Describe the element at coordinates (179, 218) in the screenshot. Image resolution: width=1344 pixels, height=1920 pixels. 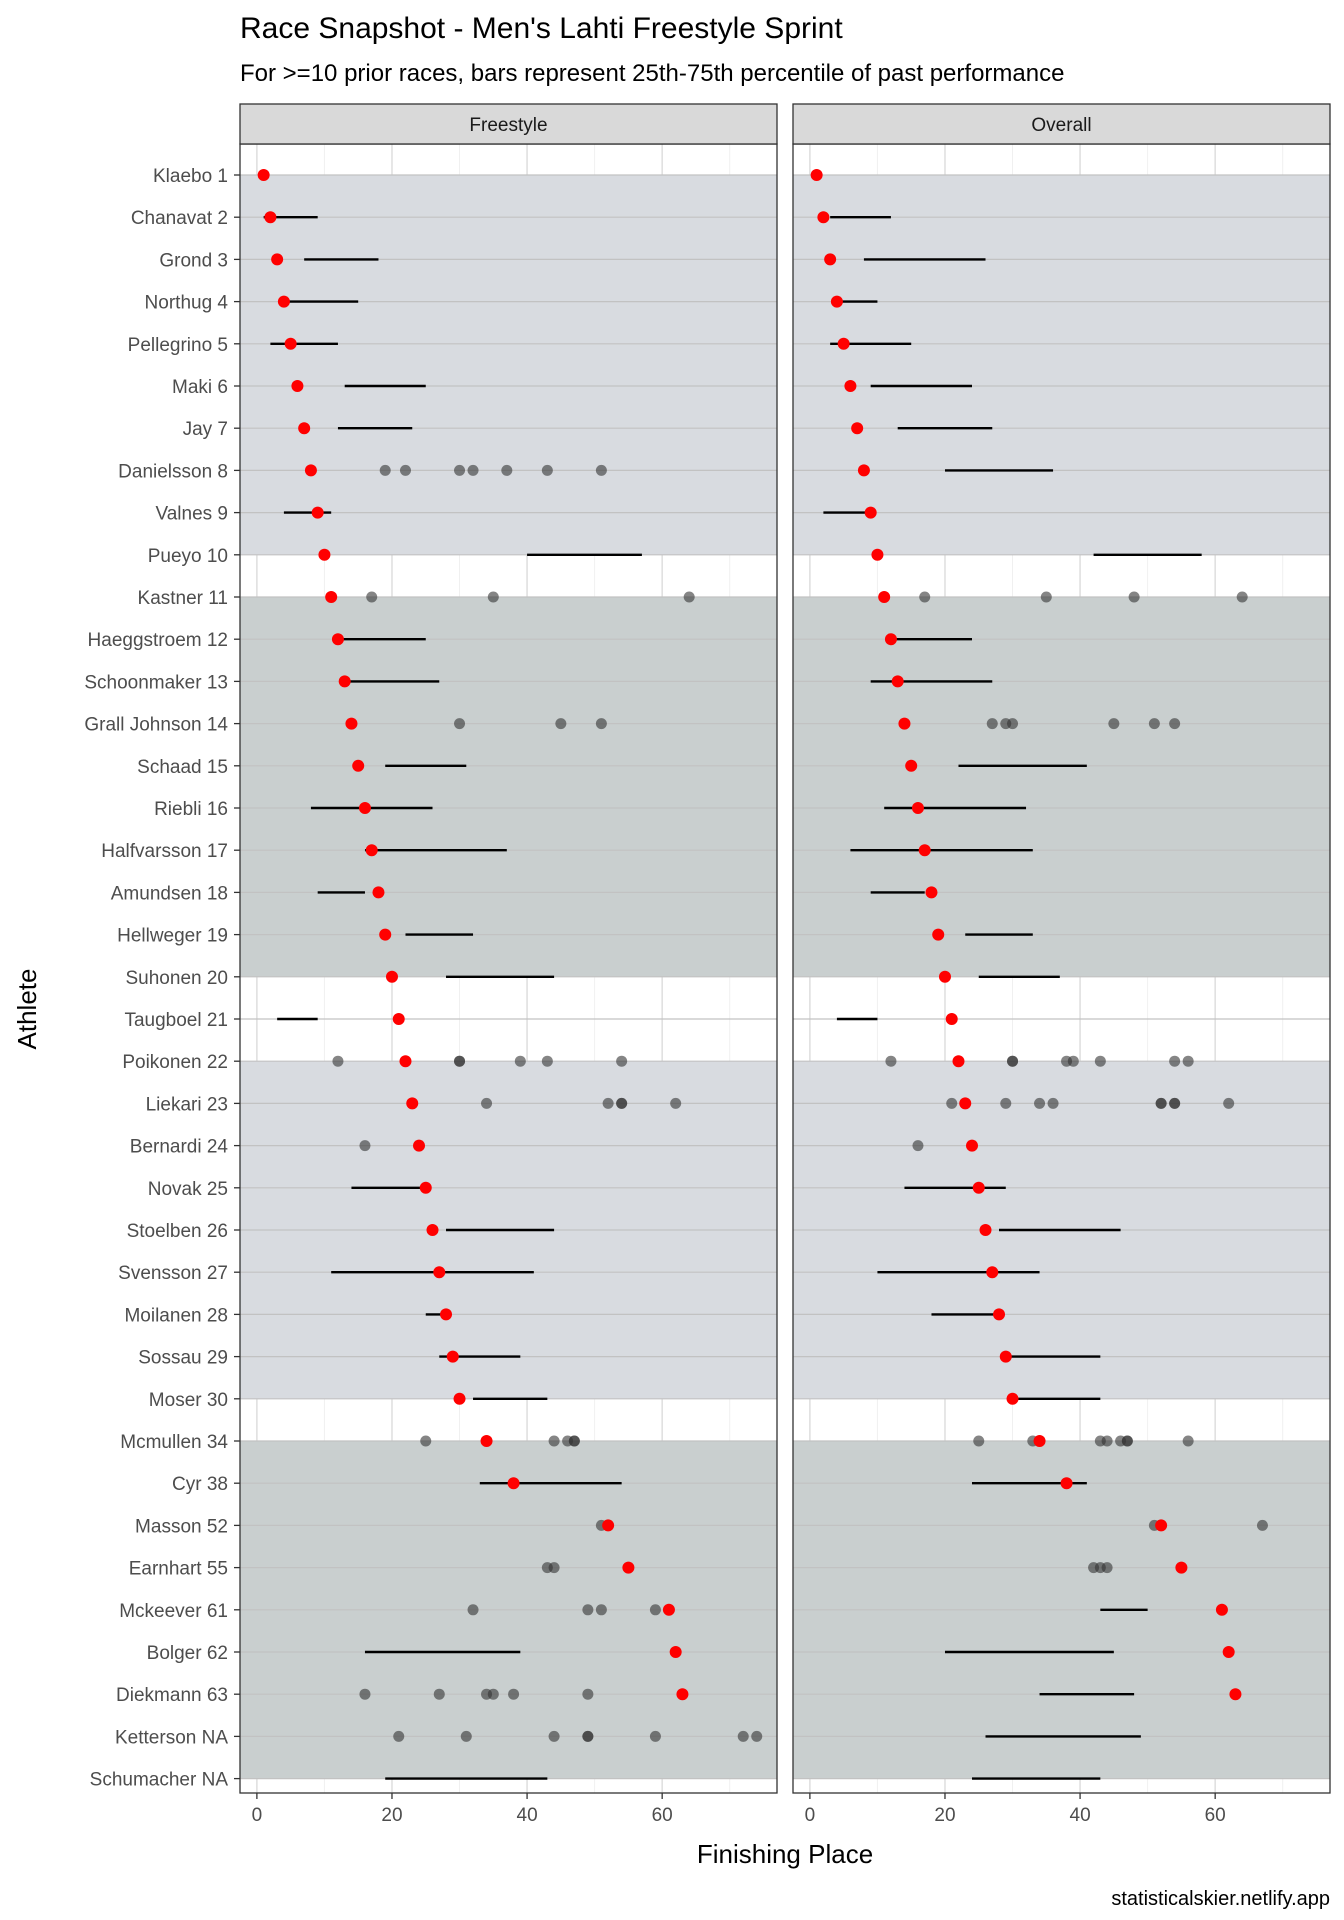
I see `y-tick-label: Chanavat 2` at that location.